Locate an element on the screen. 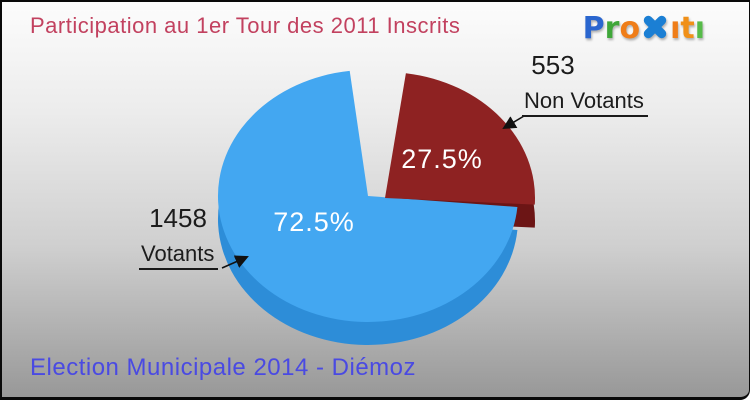 This screenshot has width=750, height=400. proxiti-x-icon is located at coordinates (655, 27).